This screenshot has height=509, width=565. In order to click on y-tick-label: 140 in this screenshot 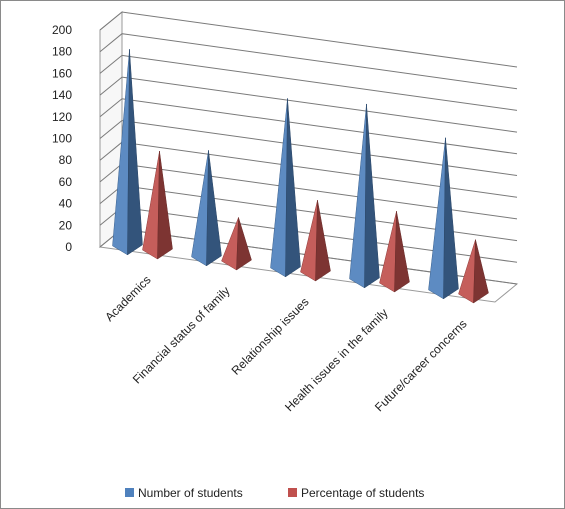, I will do `click(62, 95)`.